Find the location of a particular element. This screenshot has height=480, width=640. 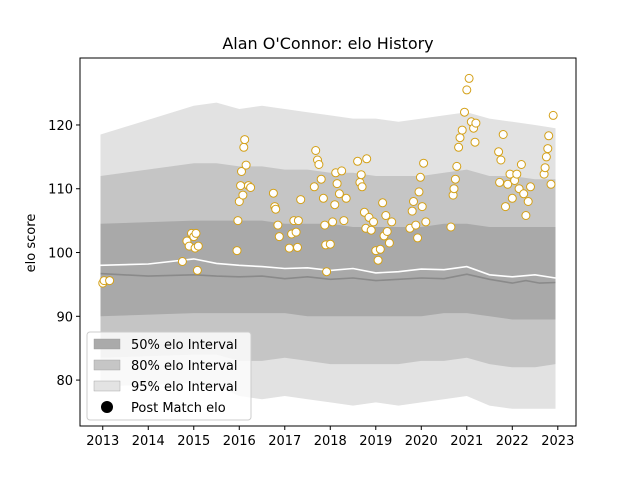

legend-marker is located at coordinates (107, 407).